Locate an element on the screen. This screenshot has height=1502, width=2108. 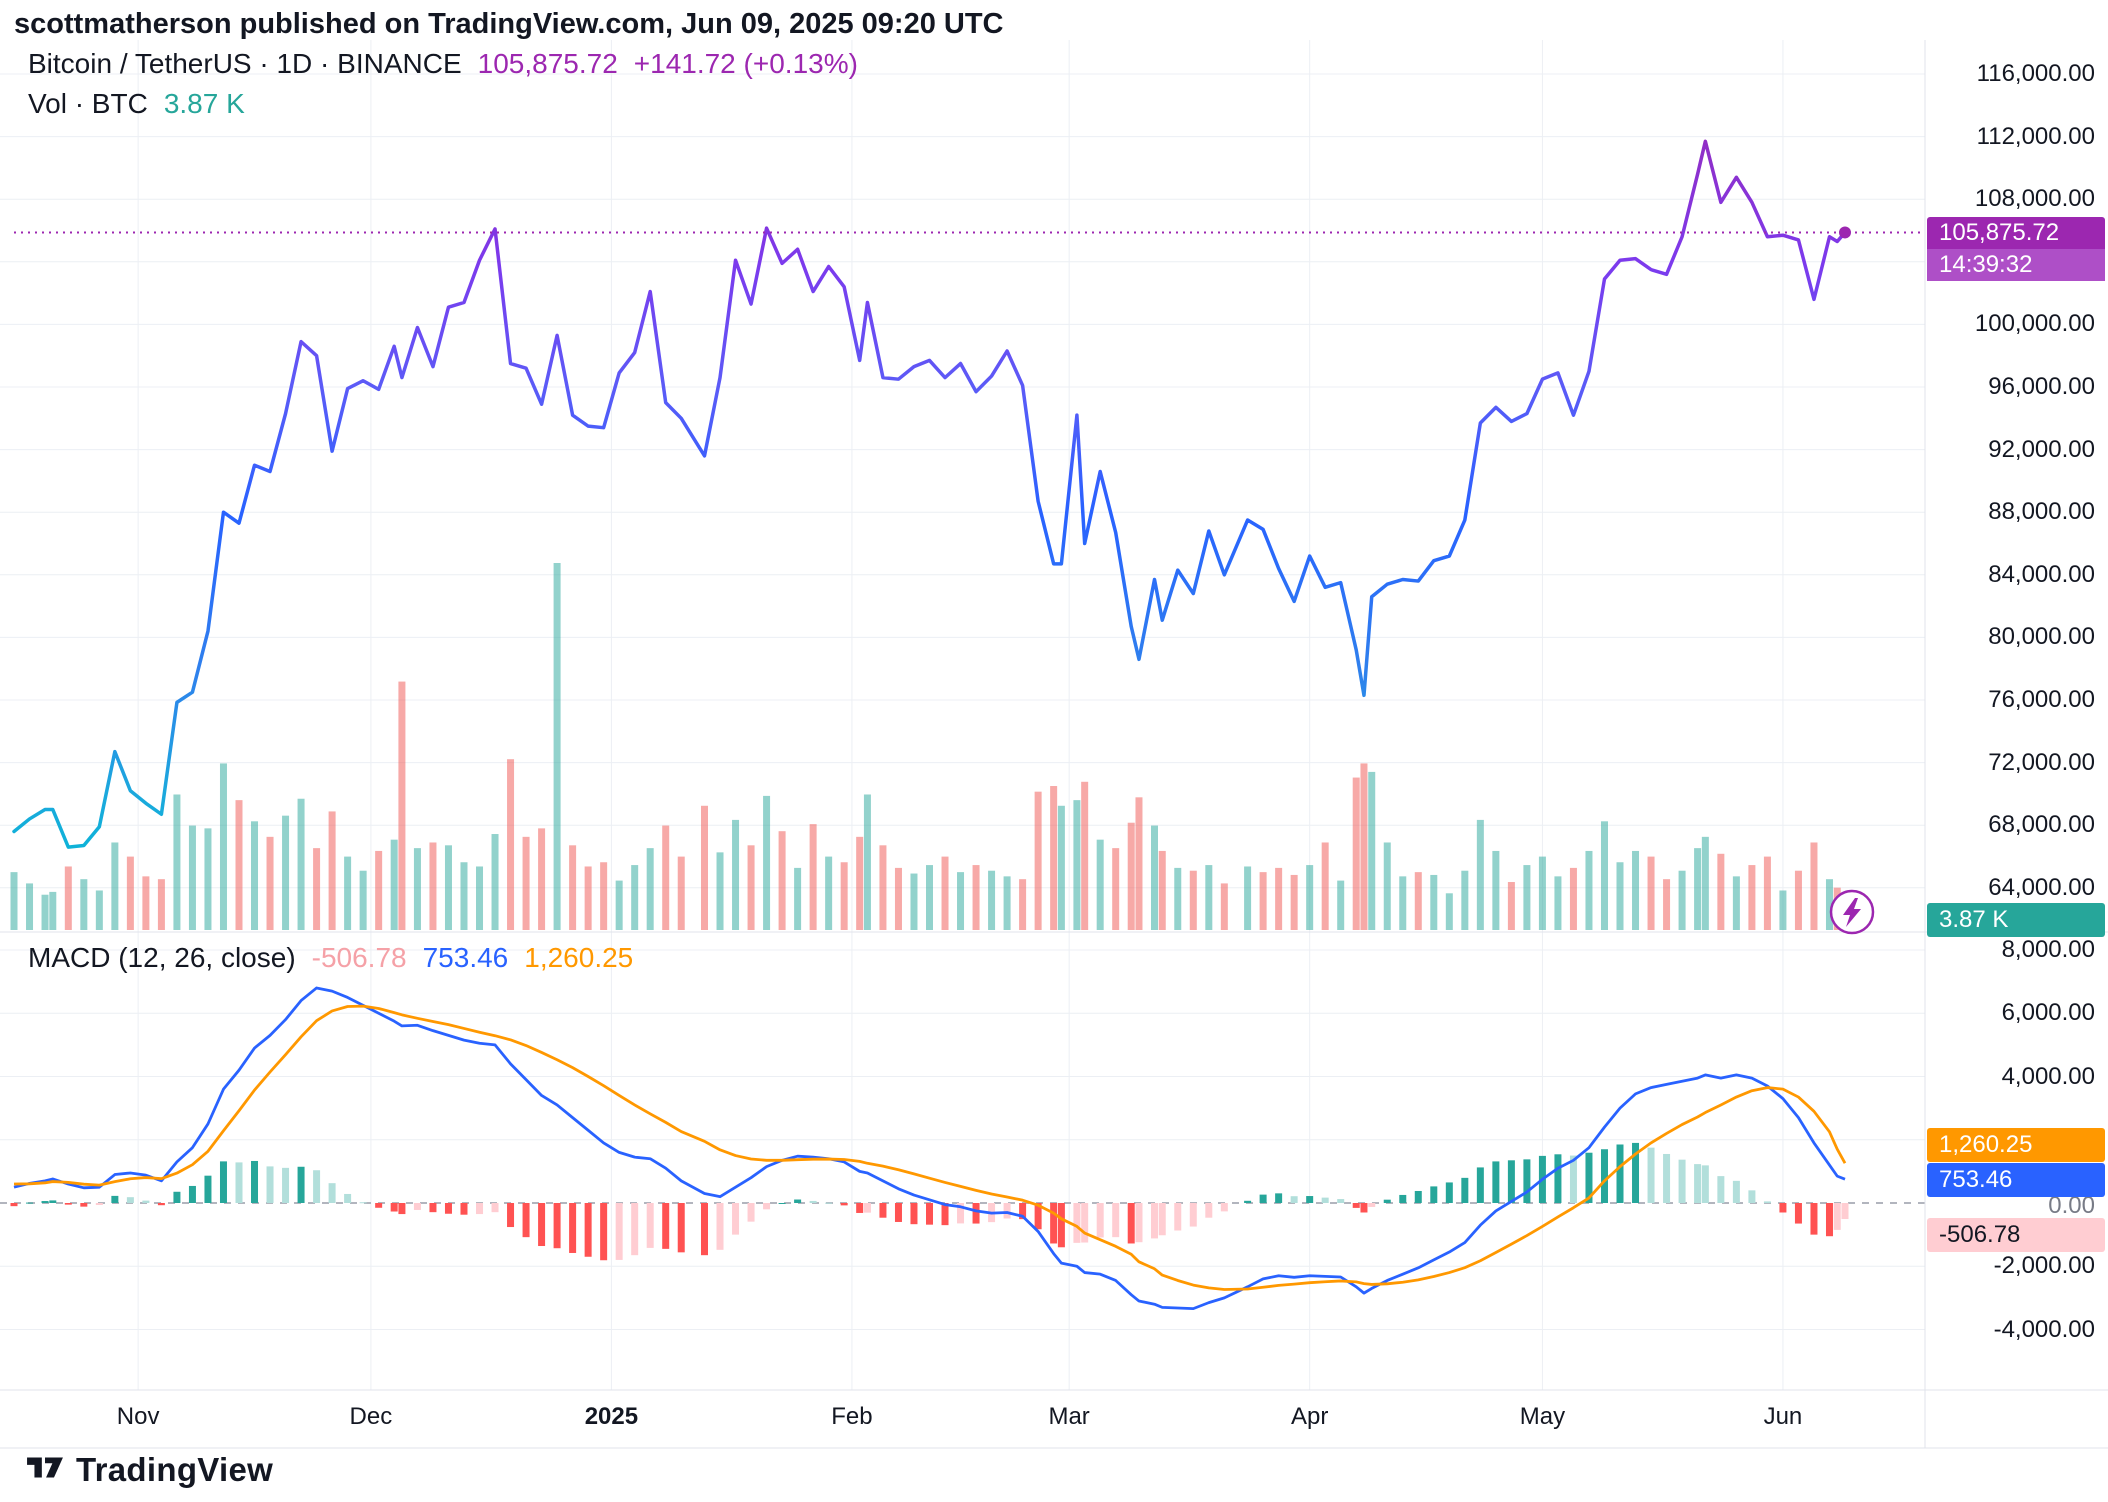
price-axis-label: 100,000.00 is located at coordinates (2034, 324).